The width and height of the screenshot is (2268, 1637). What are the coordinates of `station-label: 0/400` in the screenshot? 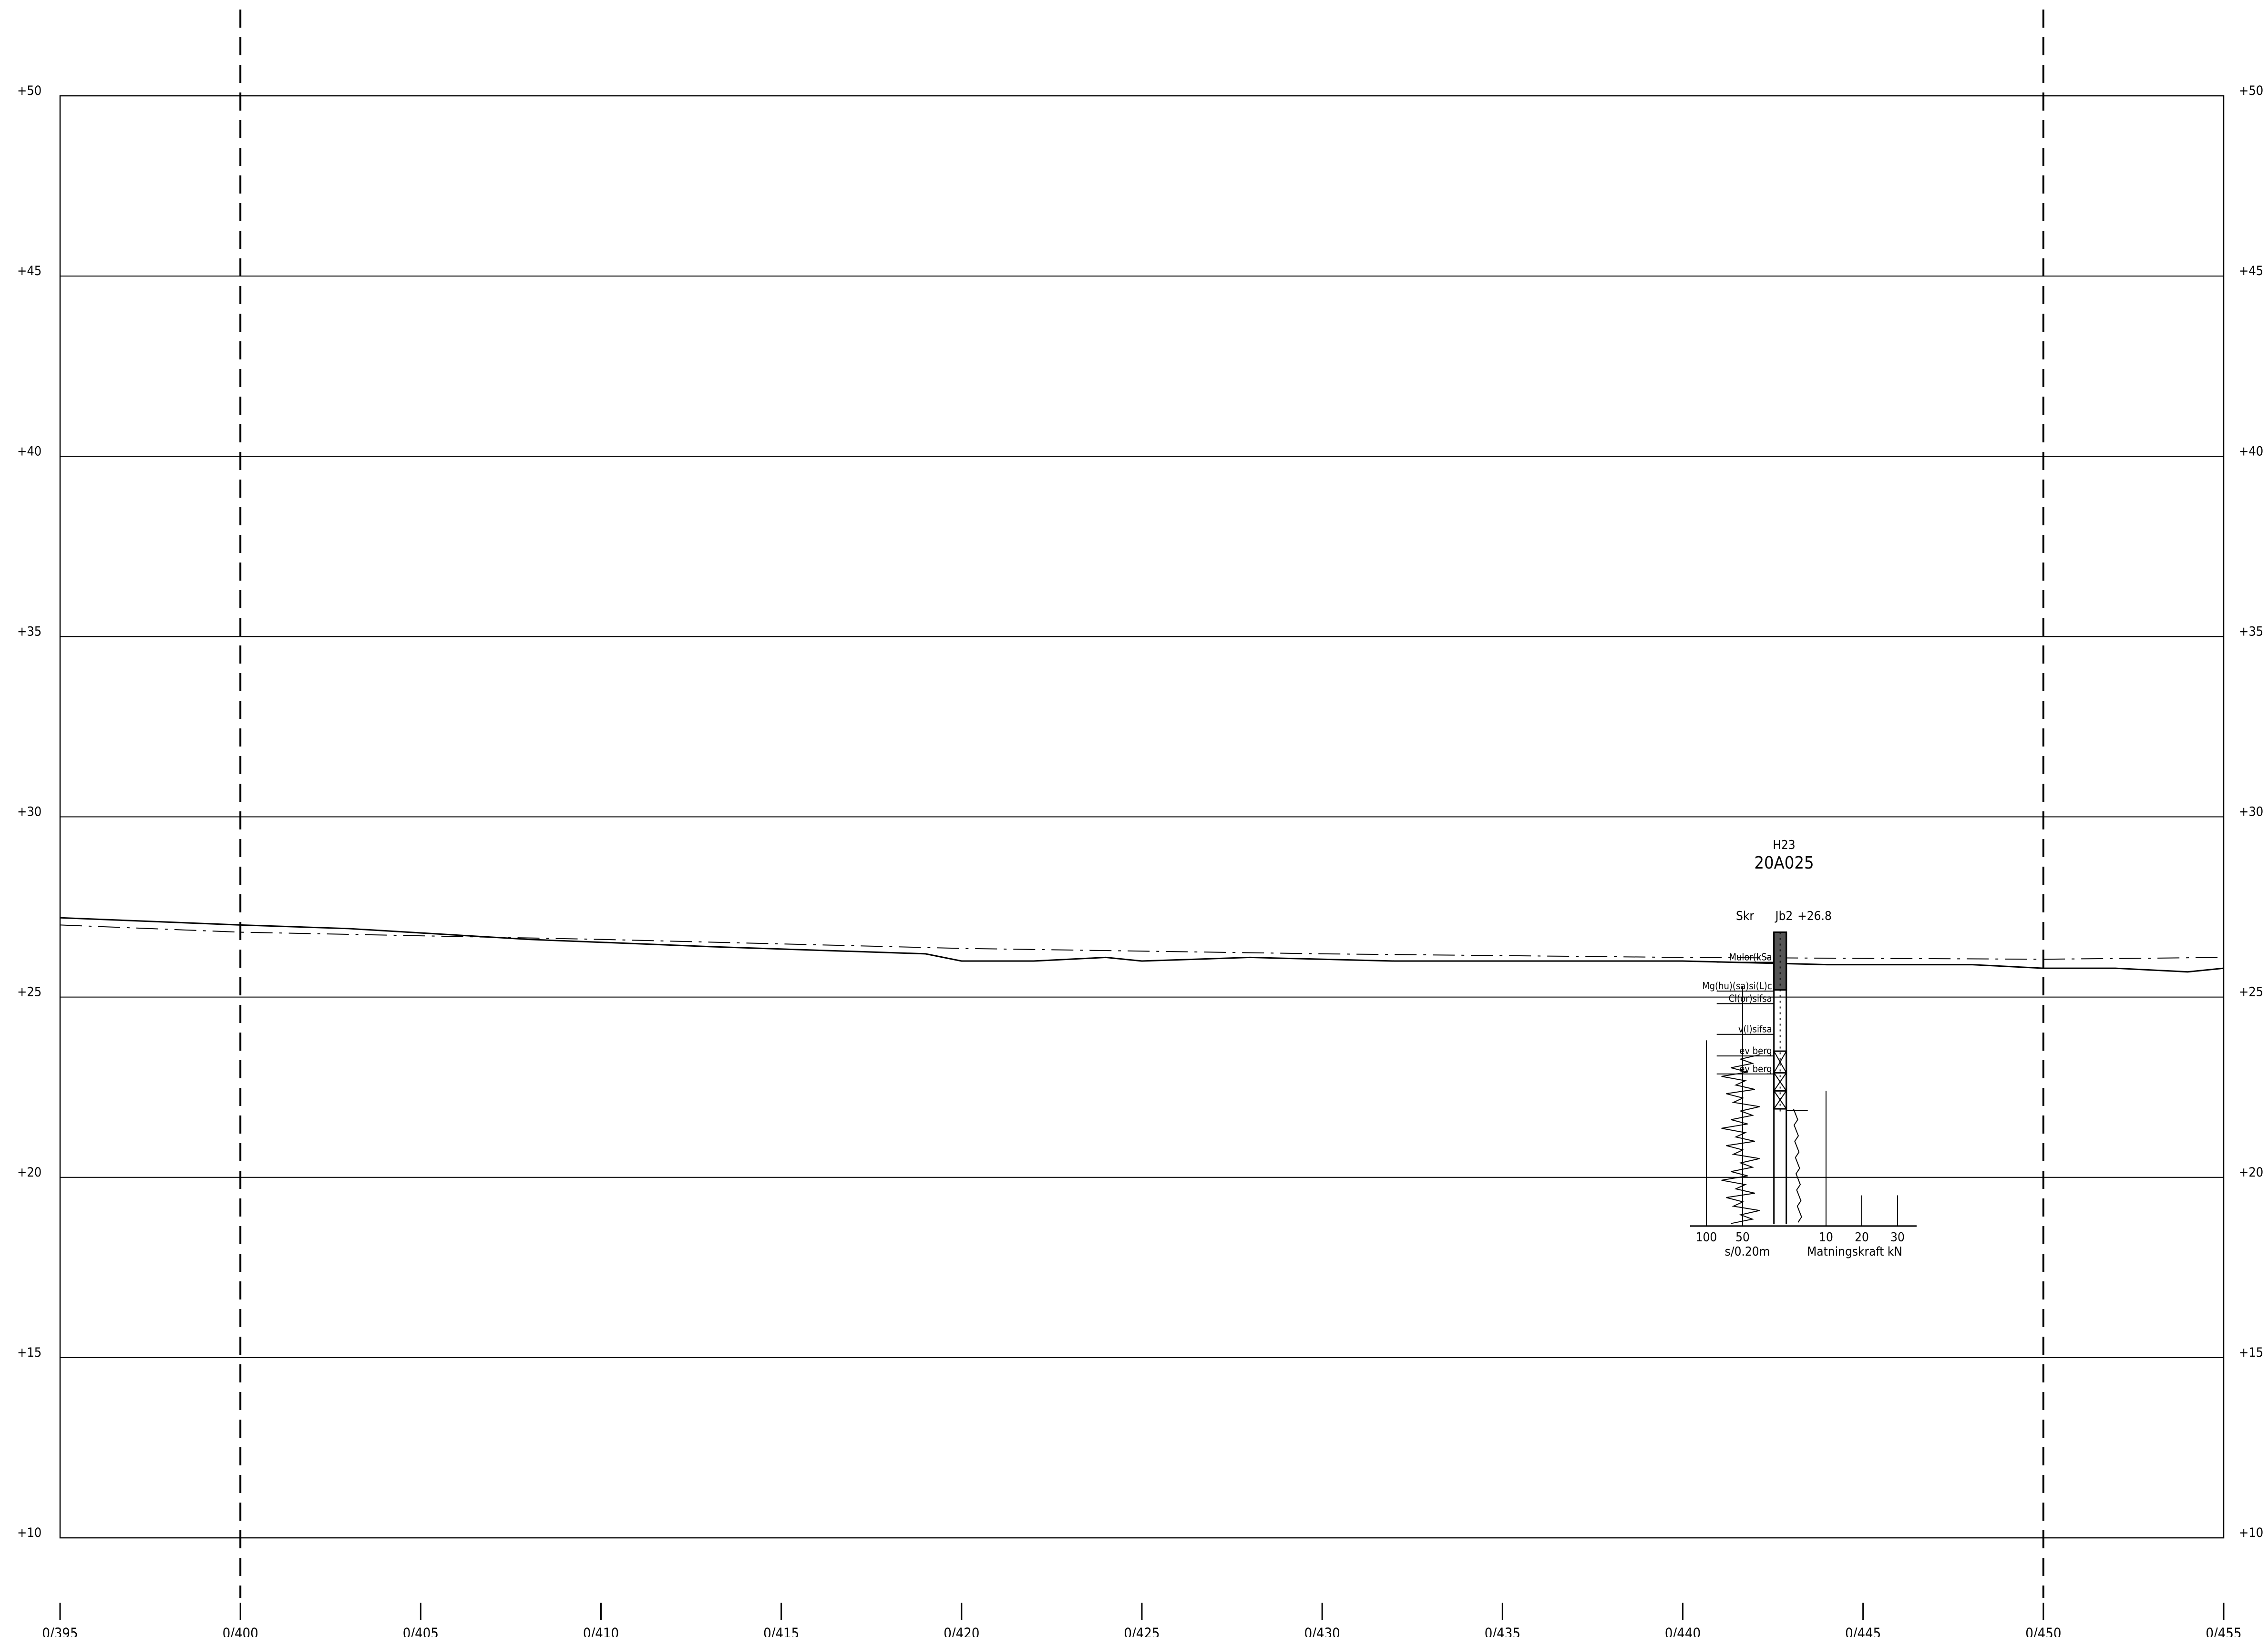 It's located at (241, 1631).